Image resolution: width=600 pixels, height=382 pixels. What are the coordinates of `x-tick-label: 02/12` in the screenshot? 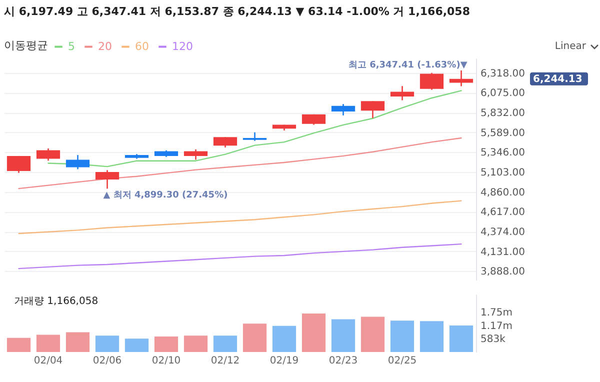 It's located at (225, 361).